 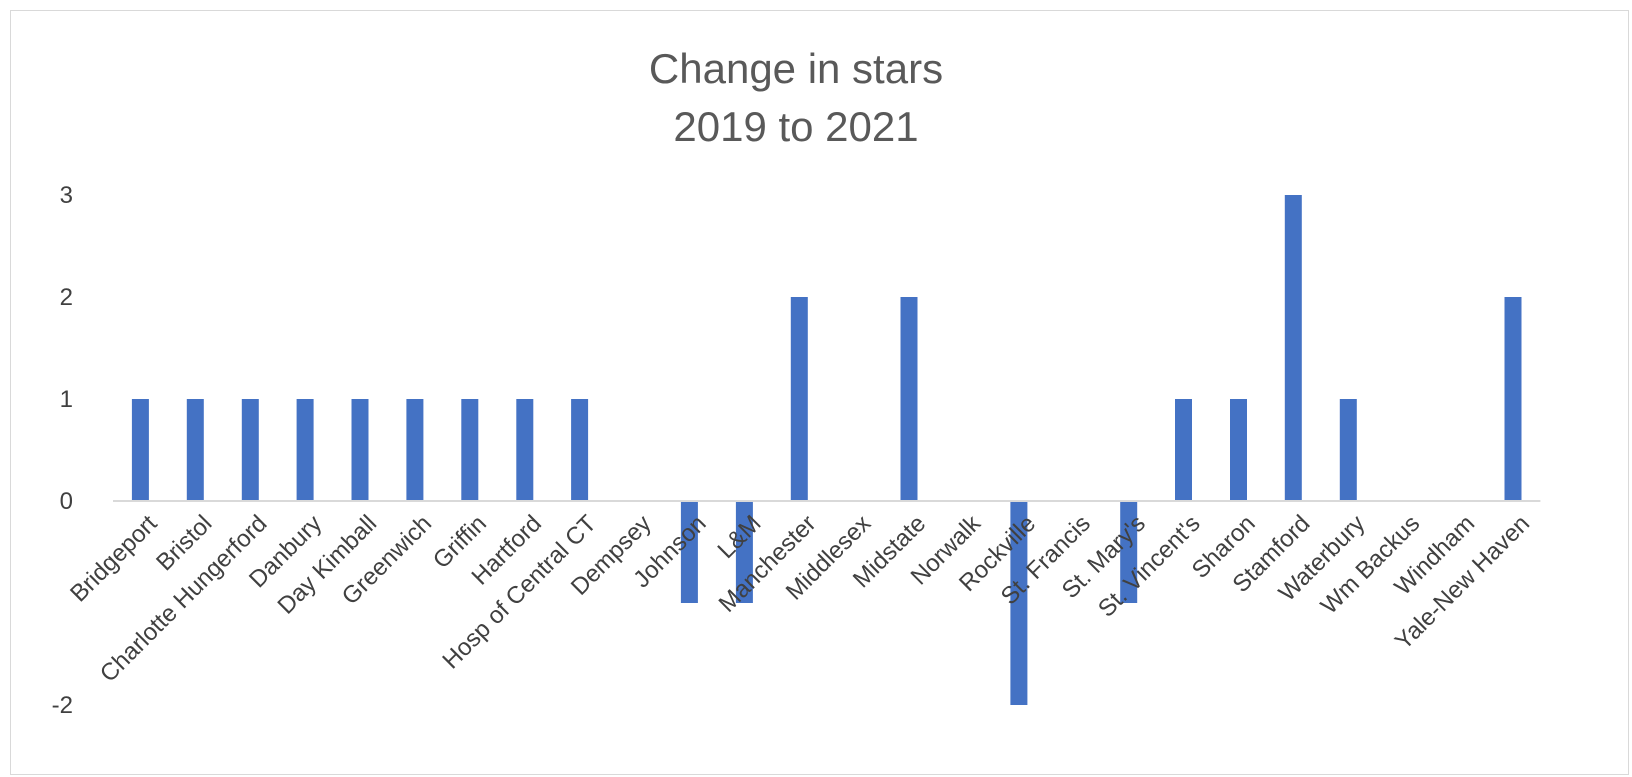 I want to click on y-tick-label: 1, so click(x=66, y=399).